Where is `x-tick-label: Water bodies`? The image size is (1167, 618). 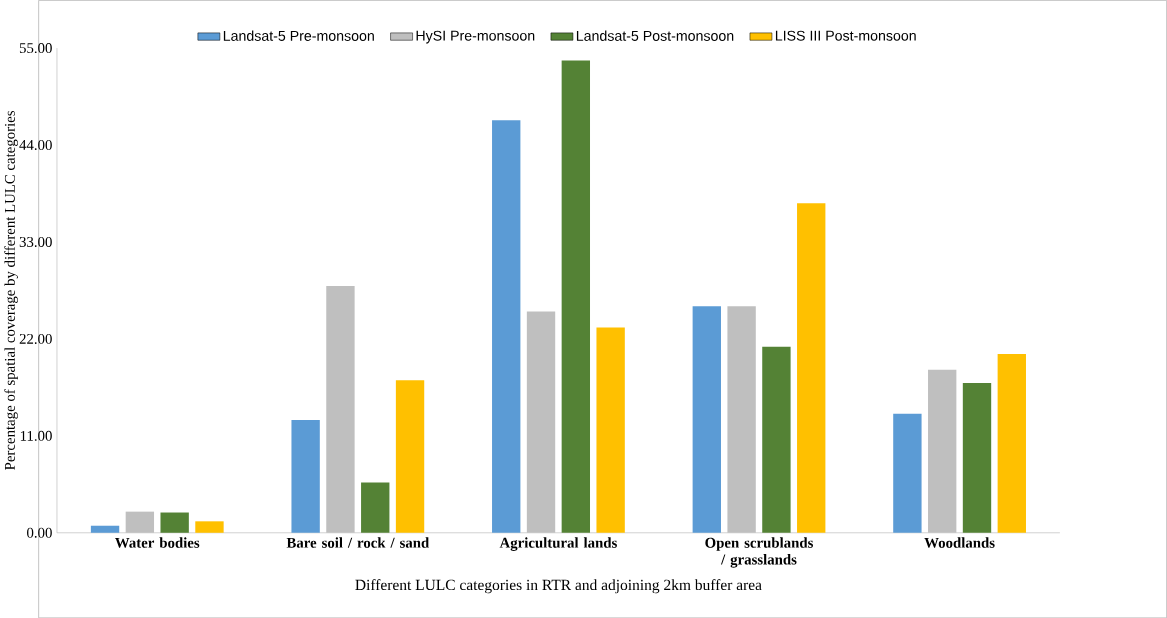 x-tick-label: Water bodies is located at coordinates (157, 542).